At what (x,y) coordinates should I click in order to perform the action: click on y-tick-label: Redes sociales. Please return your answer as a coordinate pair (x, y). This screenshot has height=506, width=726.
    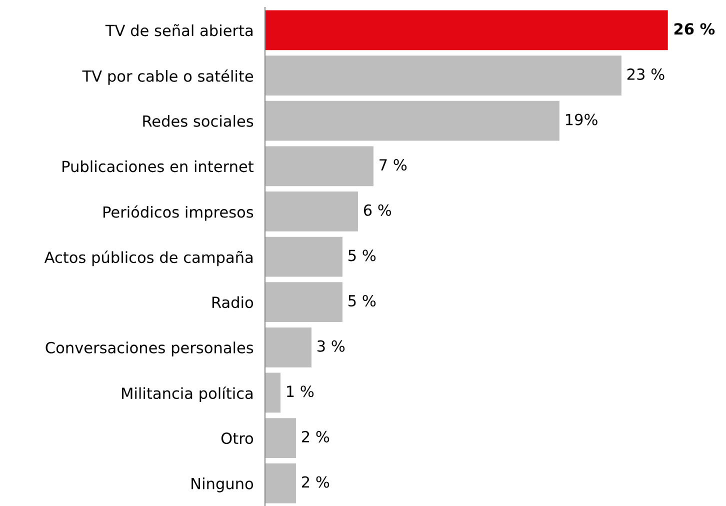
    Looking at the image, I should click on (198, 121).